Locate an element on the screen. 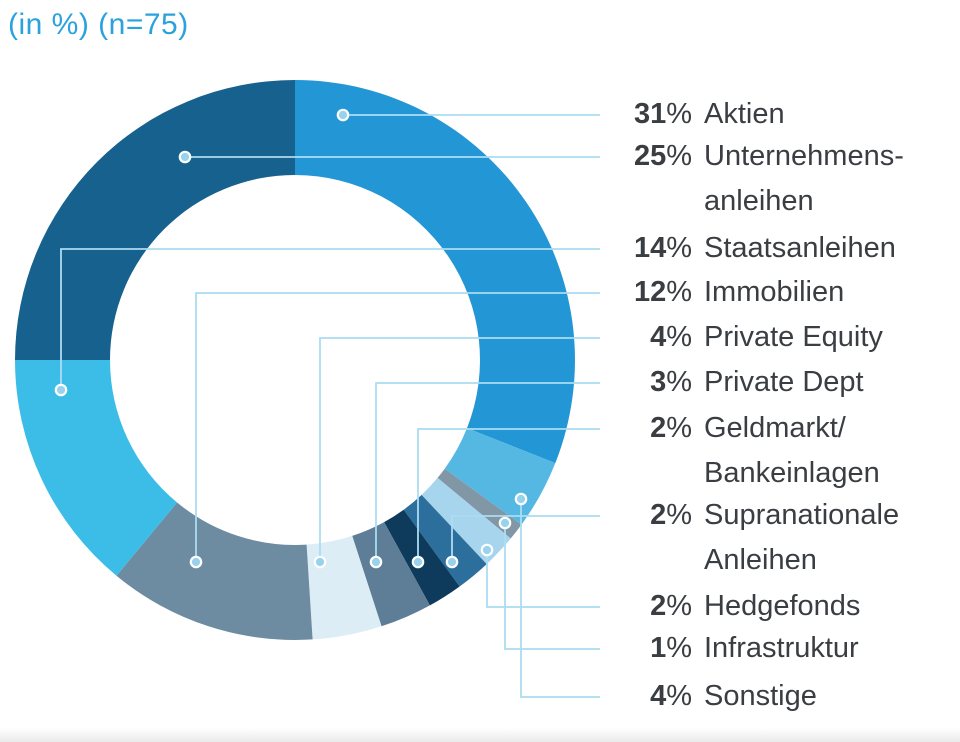  callout-dot-staatsanleihen is located at coordinates (61, 390).